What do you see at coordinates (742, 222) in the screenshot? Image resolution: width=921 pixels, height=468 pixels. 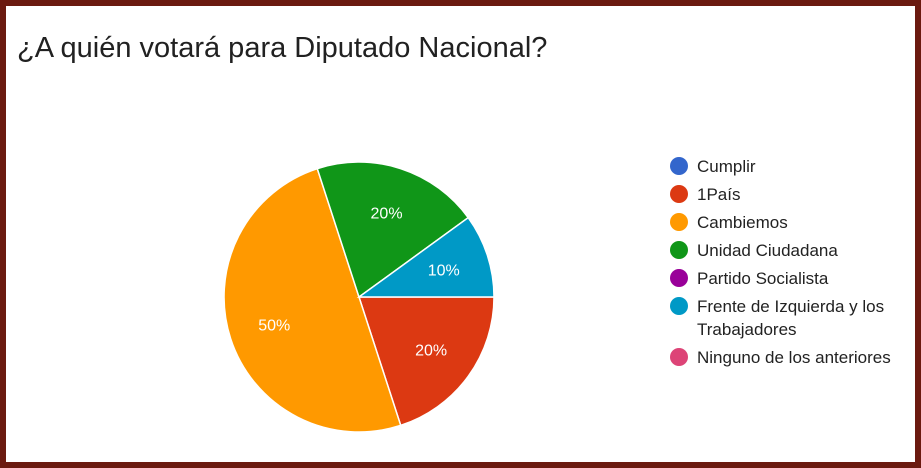 I see `legend-label: Cambiemos` at bounding box center [742, 222].